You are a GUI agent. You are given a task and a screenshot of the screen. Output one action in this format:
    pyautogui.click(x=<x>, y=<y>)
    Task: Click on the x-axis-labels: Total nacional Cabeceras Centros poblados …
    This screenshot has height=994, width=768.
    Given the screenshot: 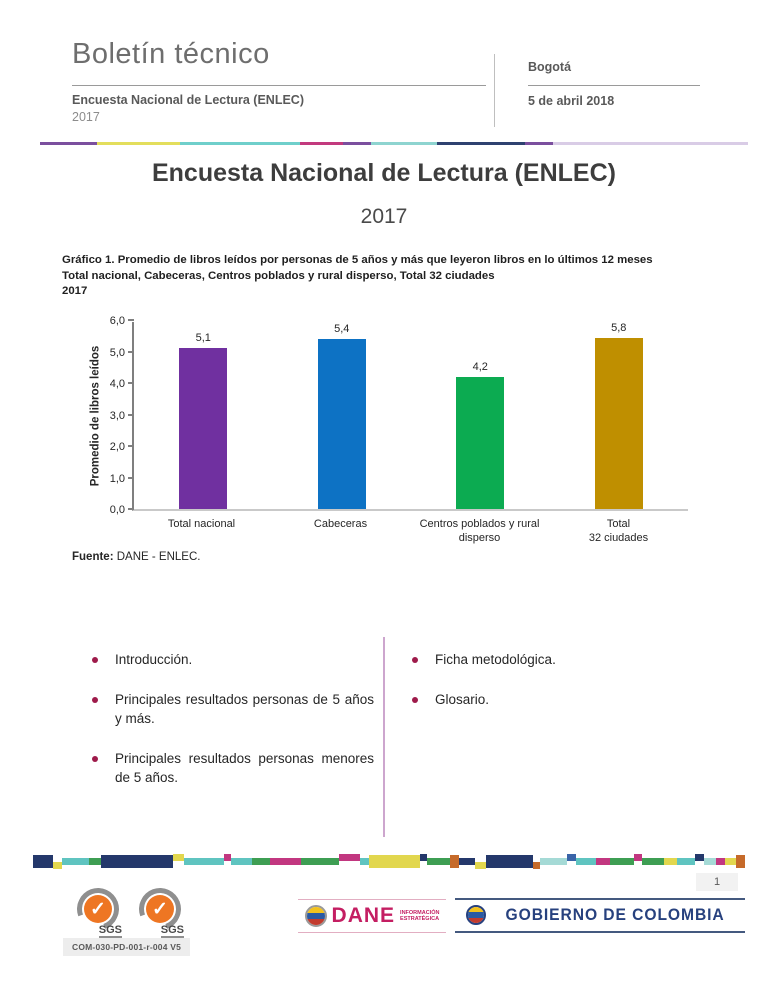 What is the action you would take?
    pyautogui.click(x=410, y=528)
    